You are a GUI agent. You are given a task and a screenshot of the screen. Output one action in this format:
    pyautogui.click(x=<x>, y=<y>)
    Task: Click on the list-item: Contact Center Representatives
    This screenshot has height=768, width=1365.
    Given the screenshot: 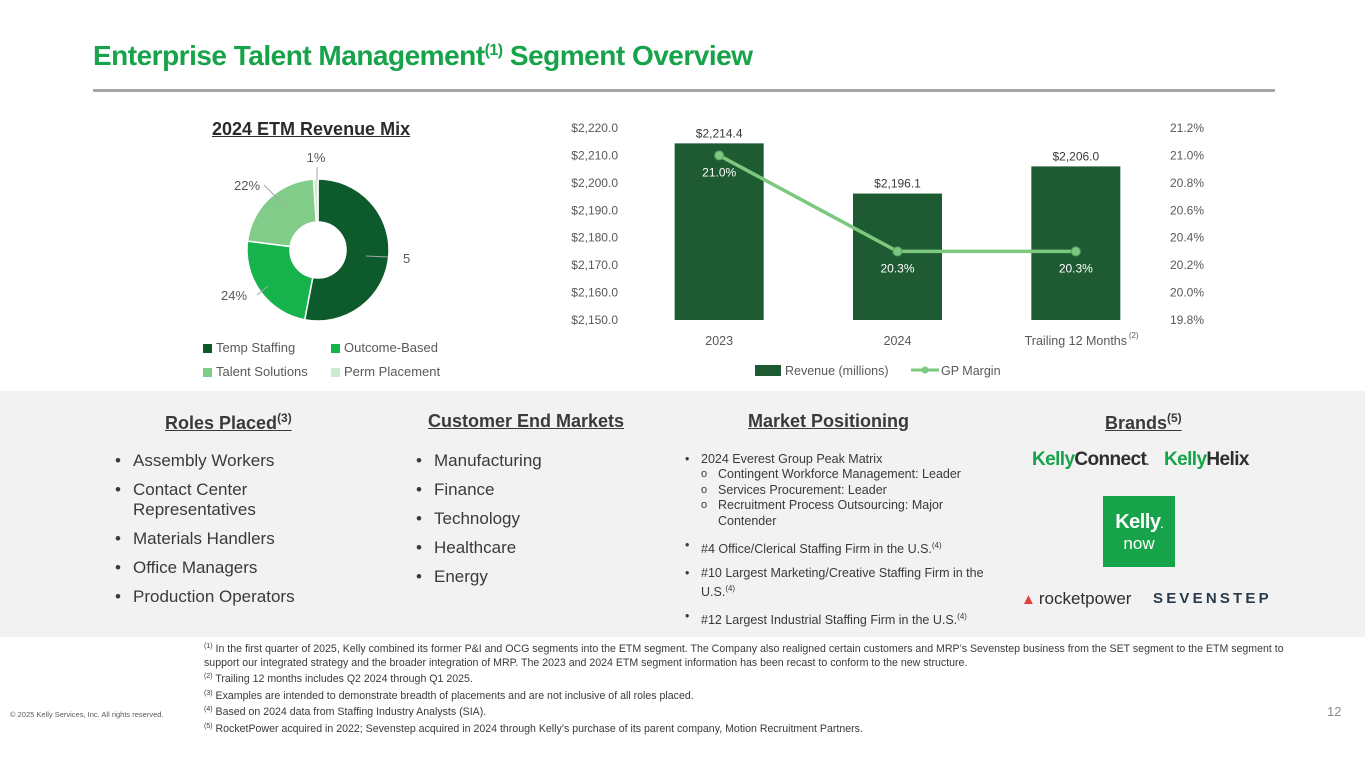 What is the action you would take?
    pyautogui.click(x=220, y=500)
    